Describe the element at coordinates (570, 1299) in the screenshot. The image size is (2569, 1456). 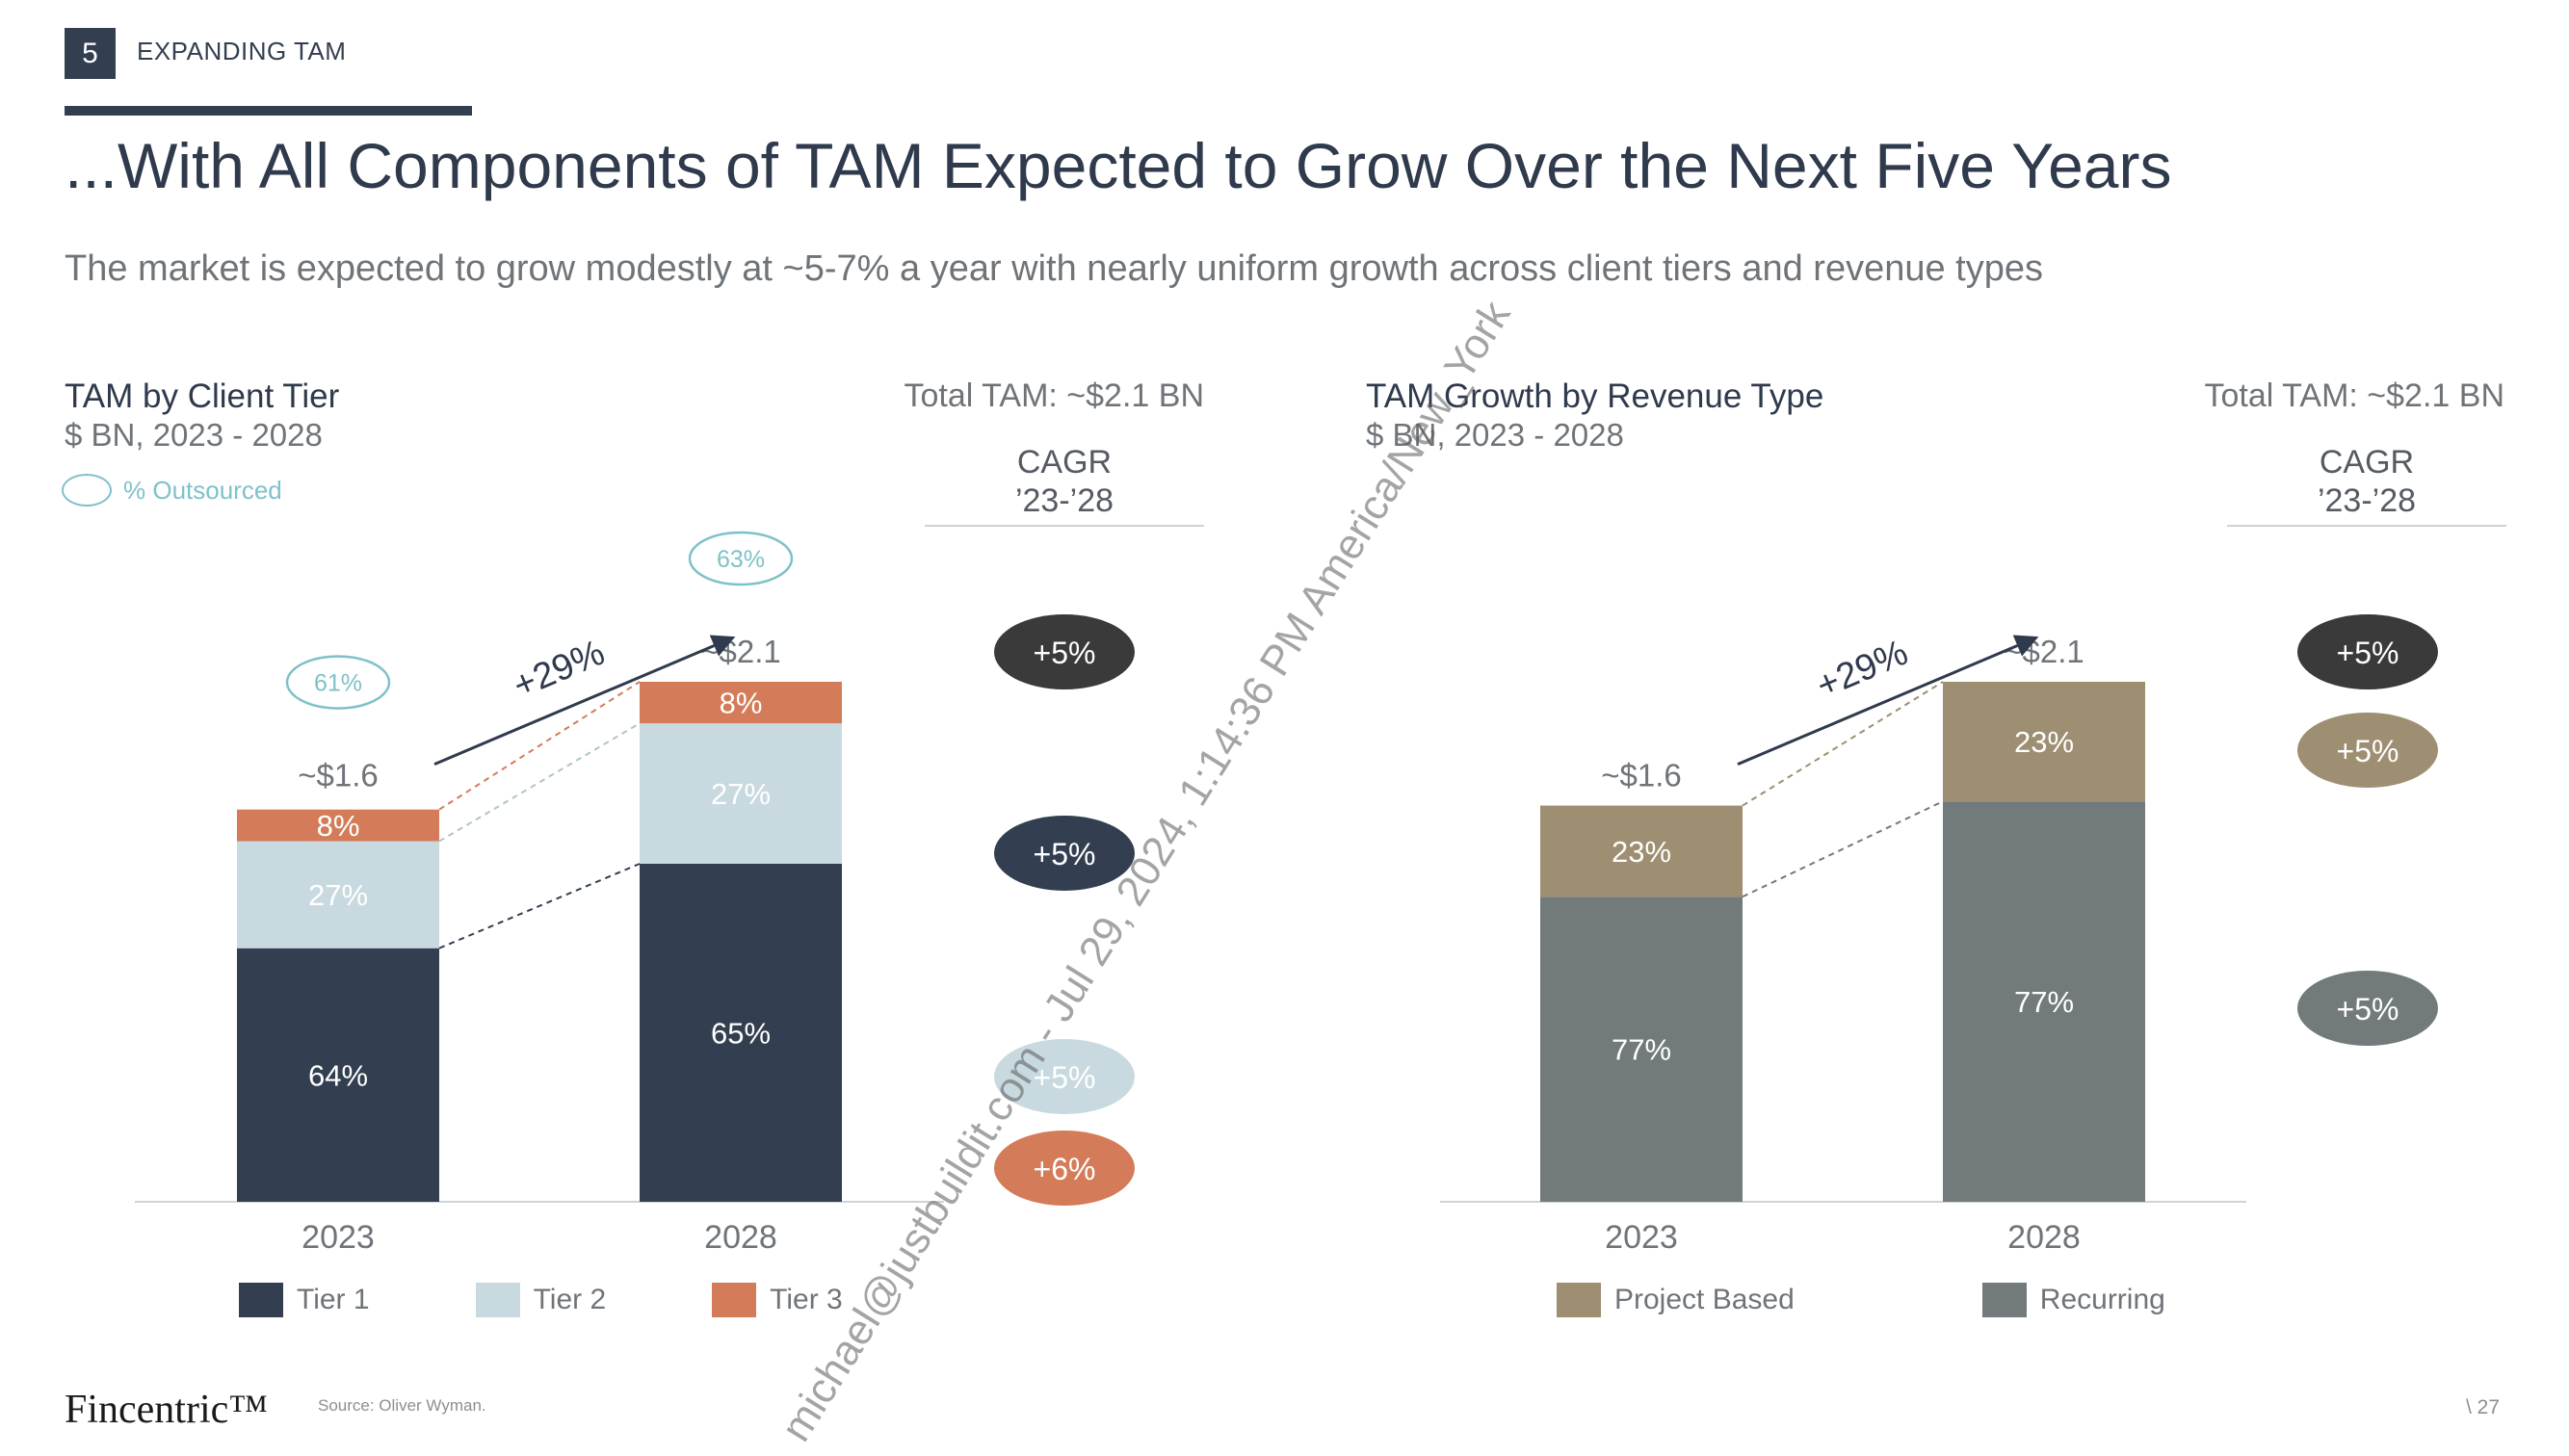
I see `legend-label-tier-2: Tier 2` at that location.